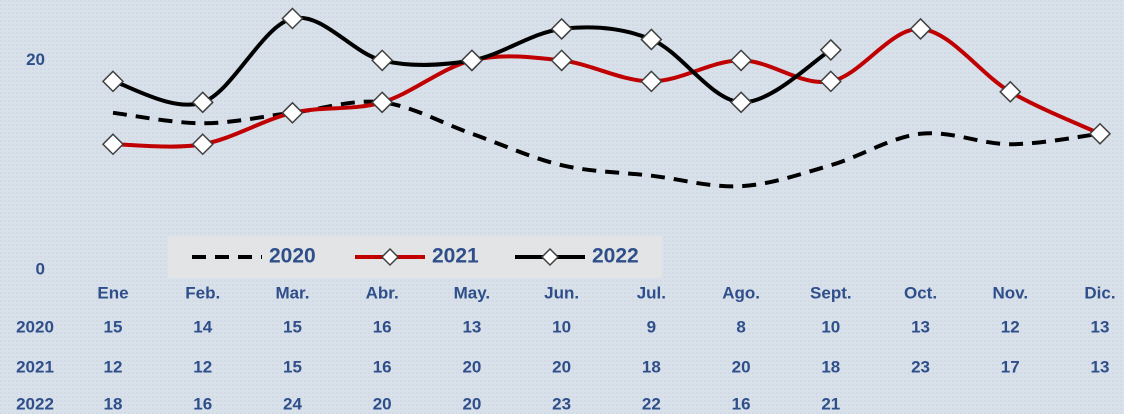 Image resolution: width=1124 pixels, height=414 pixels. Describe the element at coordinates (35, 366) in the screenshot. I see `table-row-label: 2021` at that location.